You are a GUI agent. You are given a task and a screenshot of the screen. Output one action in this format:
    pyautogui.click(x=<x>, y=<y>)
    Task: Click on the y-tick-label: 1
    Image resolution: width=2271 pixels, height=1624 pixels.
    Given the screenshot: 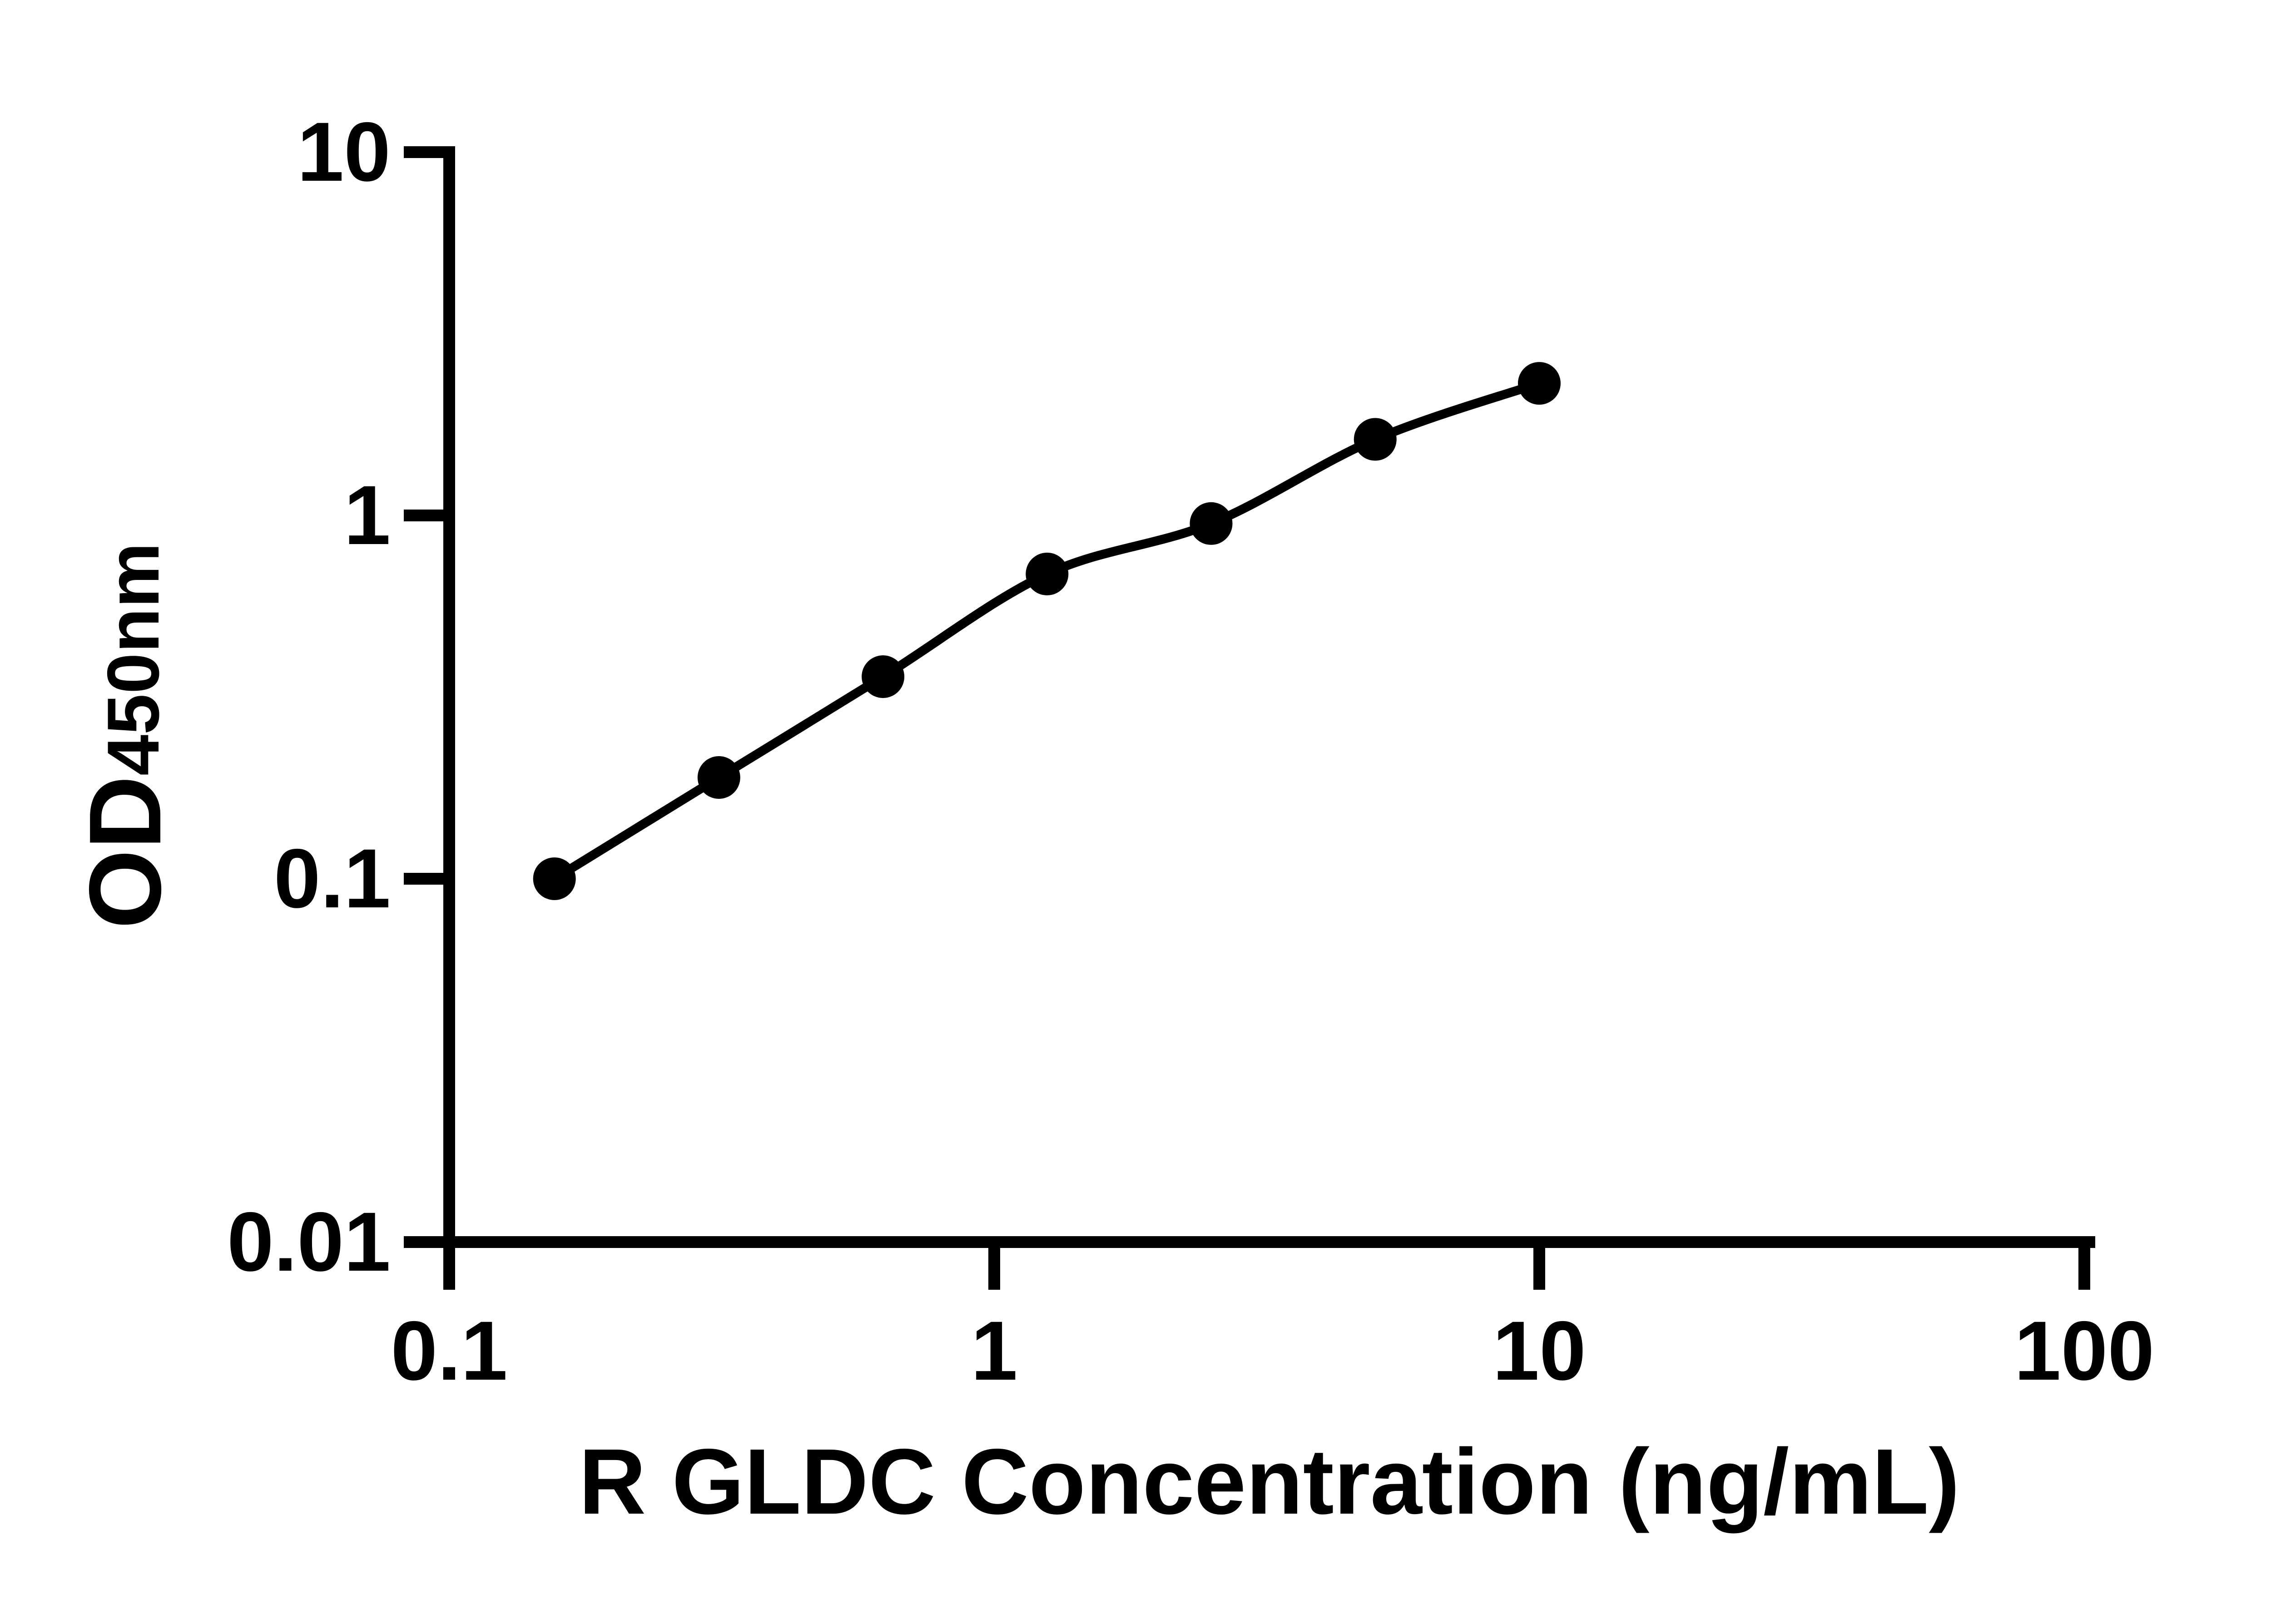 What is the action you would take?
    pyautogui.click(x=367, y=515)
    